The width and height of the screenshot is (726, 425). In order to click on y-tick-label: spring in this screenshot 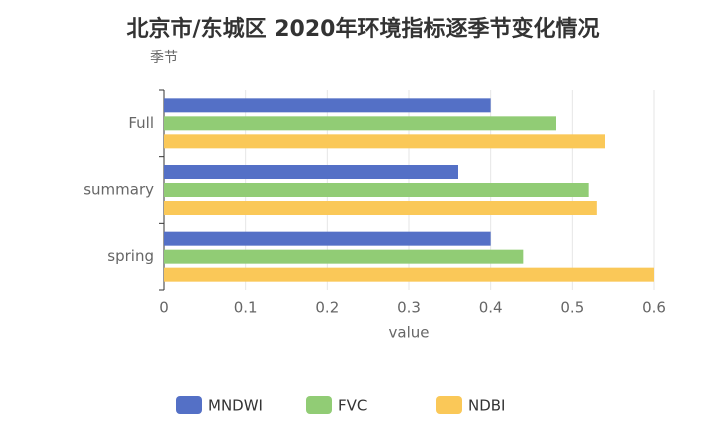, I will do `click(130, 256)`.